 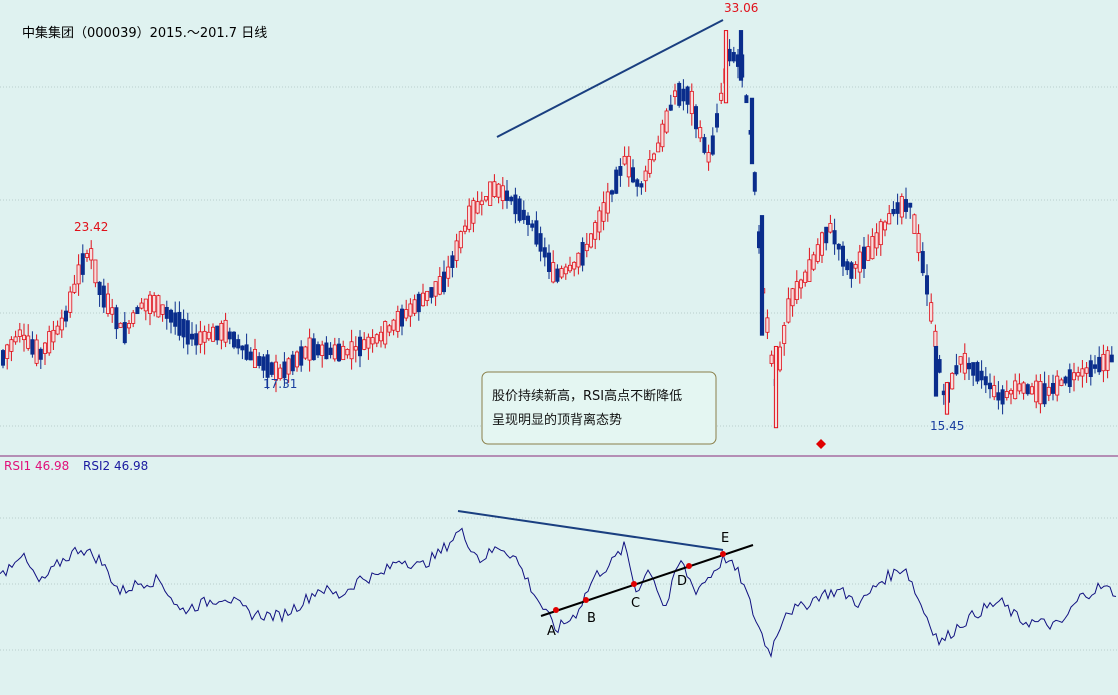 What do you see at coordinates (947, 426) in the screenshot?
I see `low-label-15-45: 15.45` at bounding box center [947, 426].